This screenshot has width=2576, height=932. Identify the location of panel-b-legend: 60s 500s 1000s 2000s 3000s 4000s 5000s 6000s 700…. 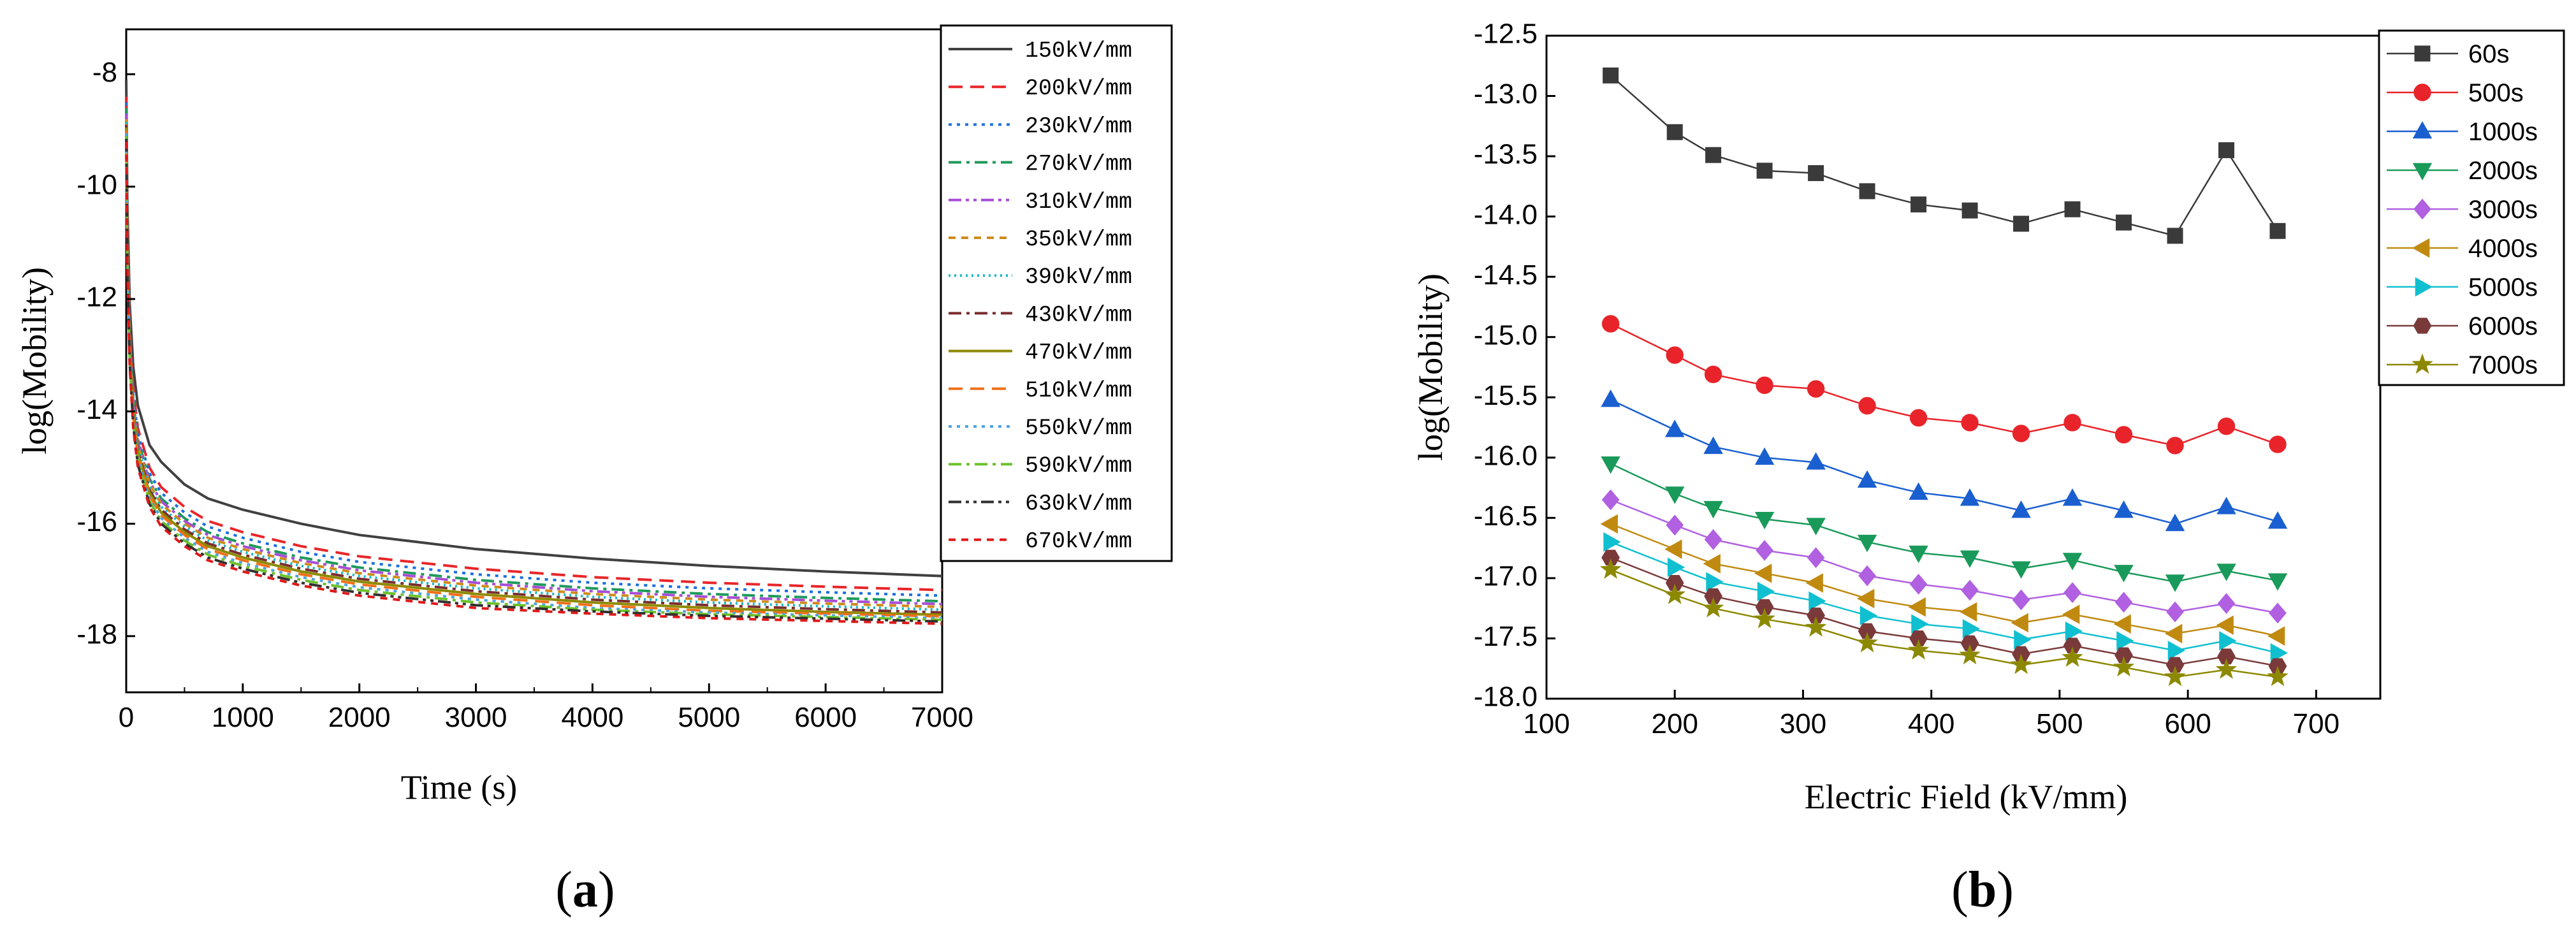
(2471, 207).